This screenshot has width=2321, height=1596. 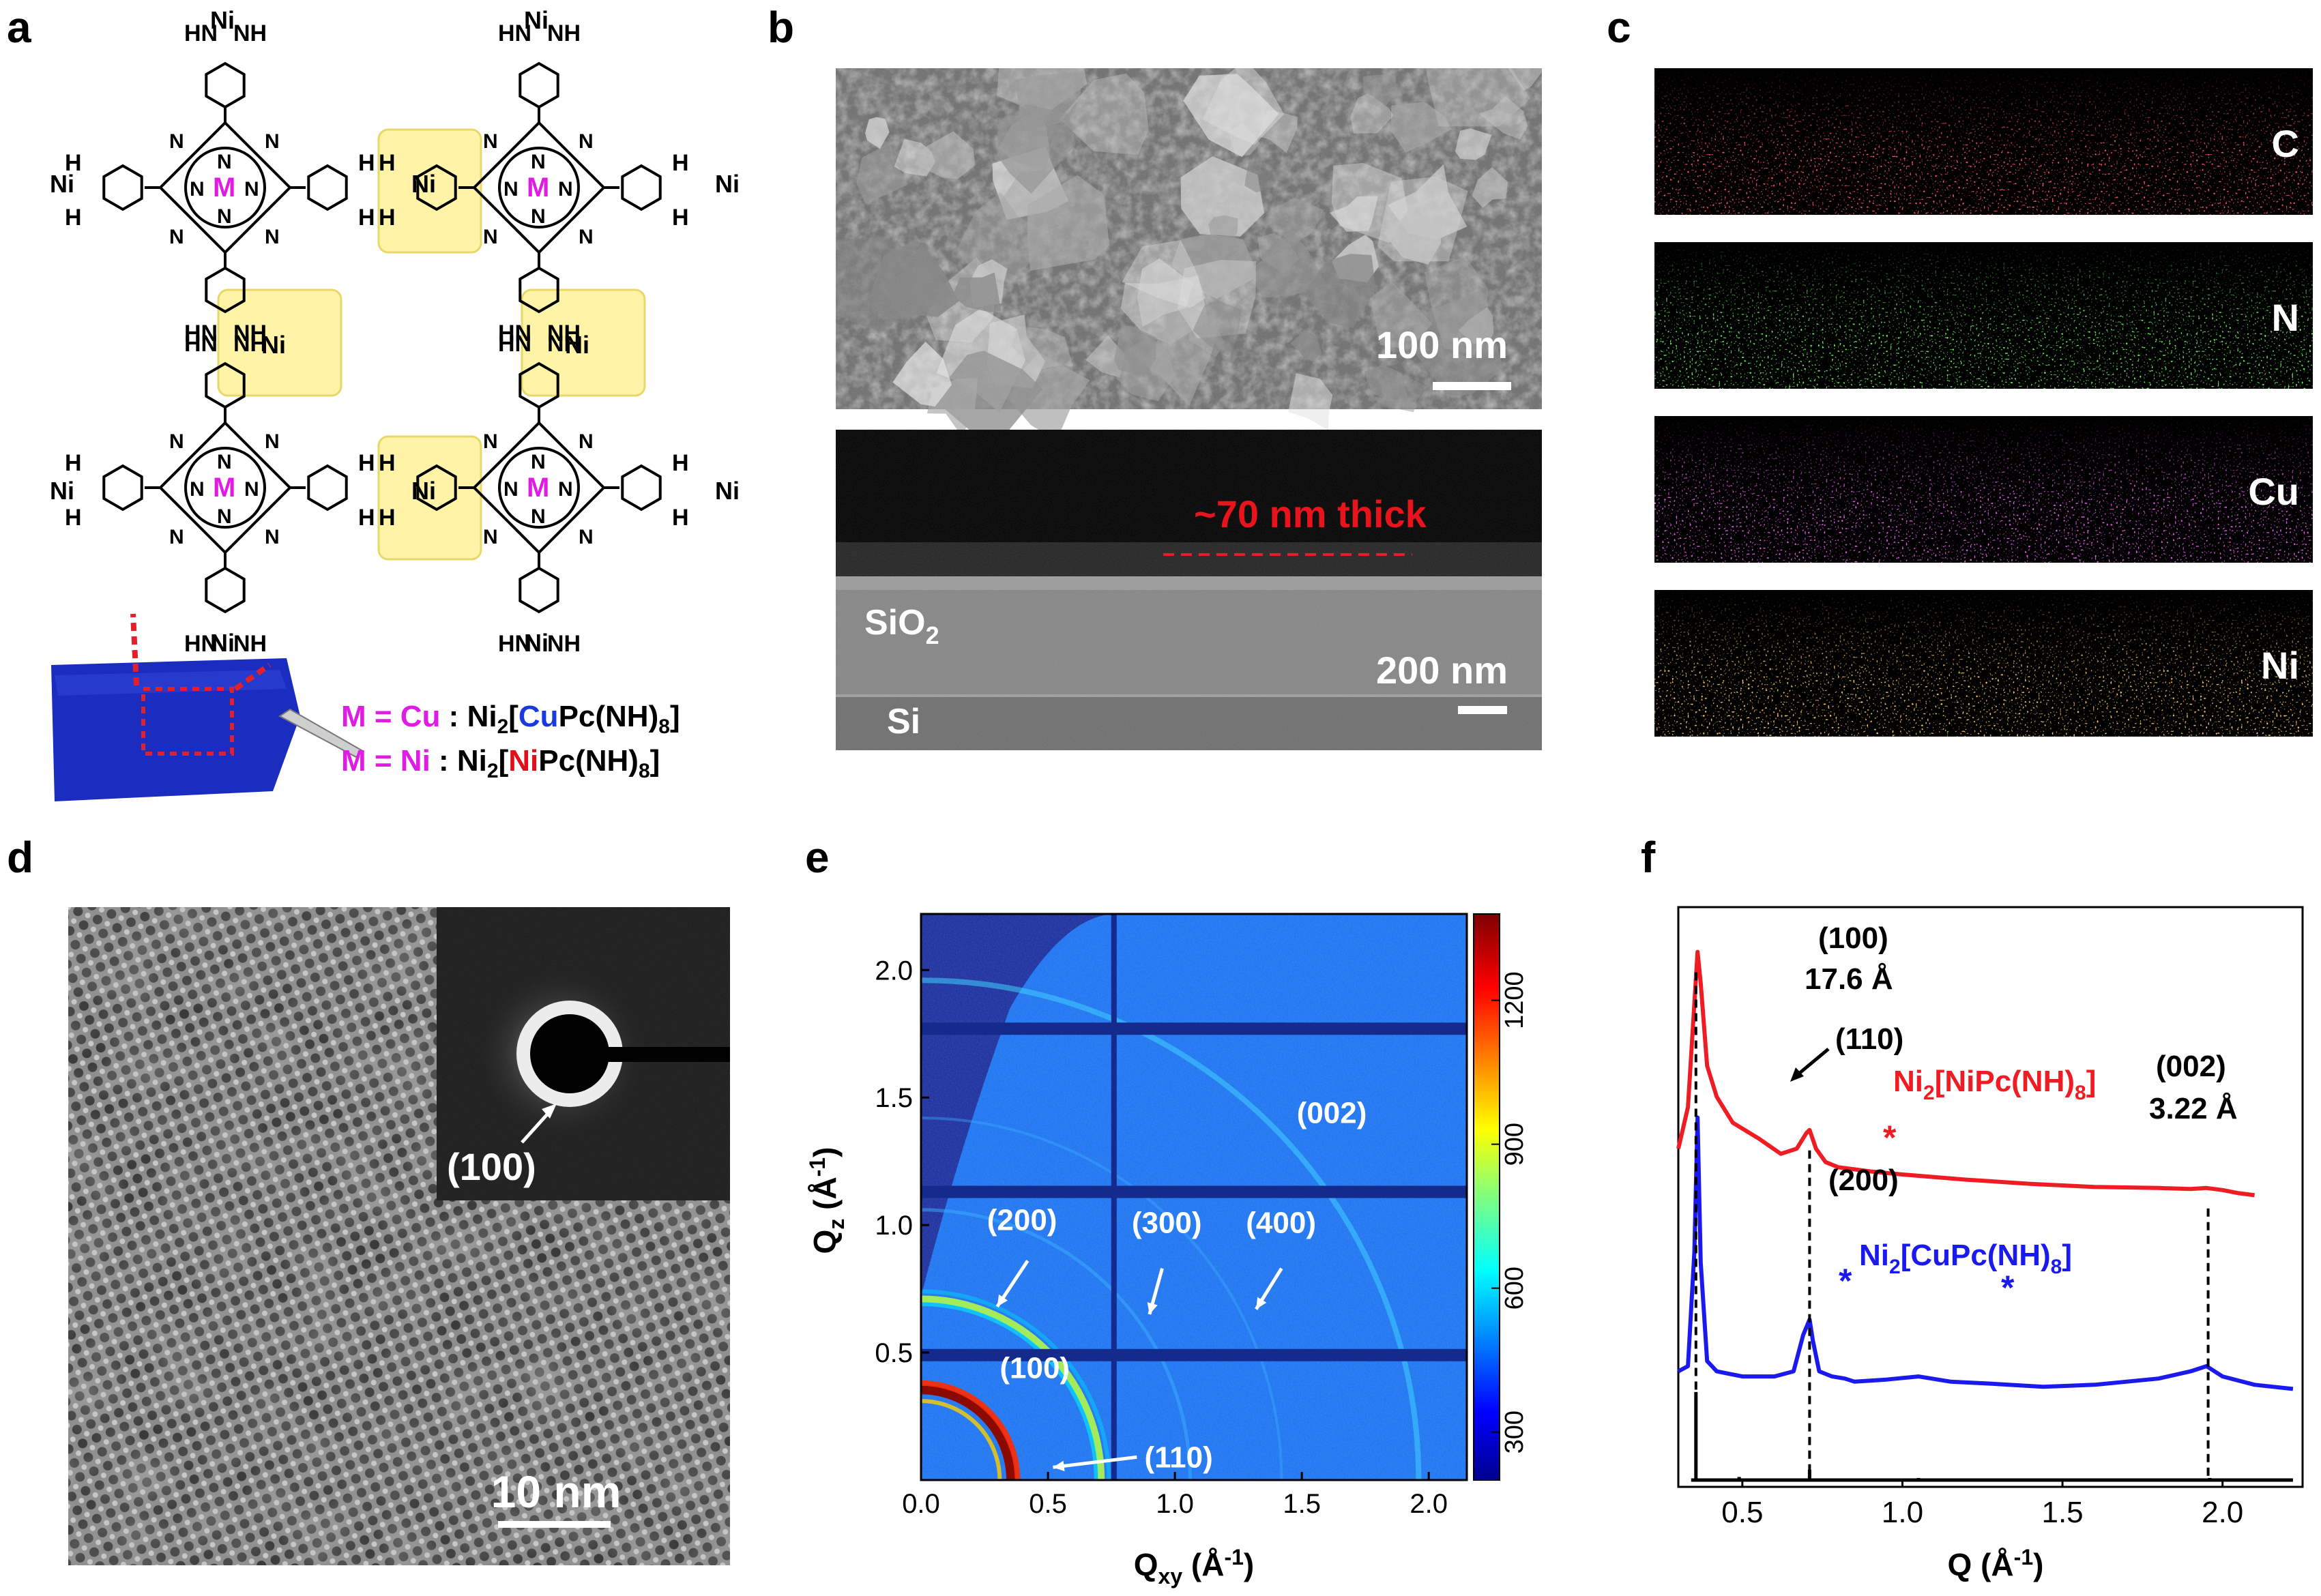 I want to click on sem-cross-section: ~70 nm thick SiO2 Si 200 nm, so click(x=1189, y=590).